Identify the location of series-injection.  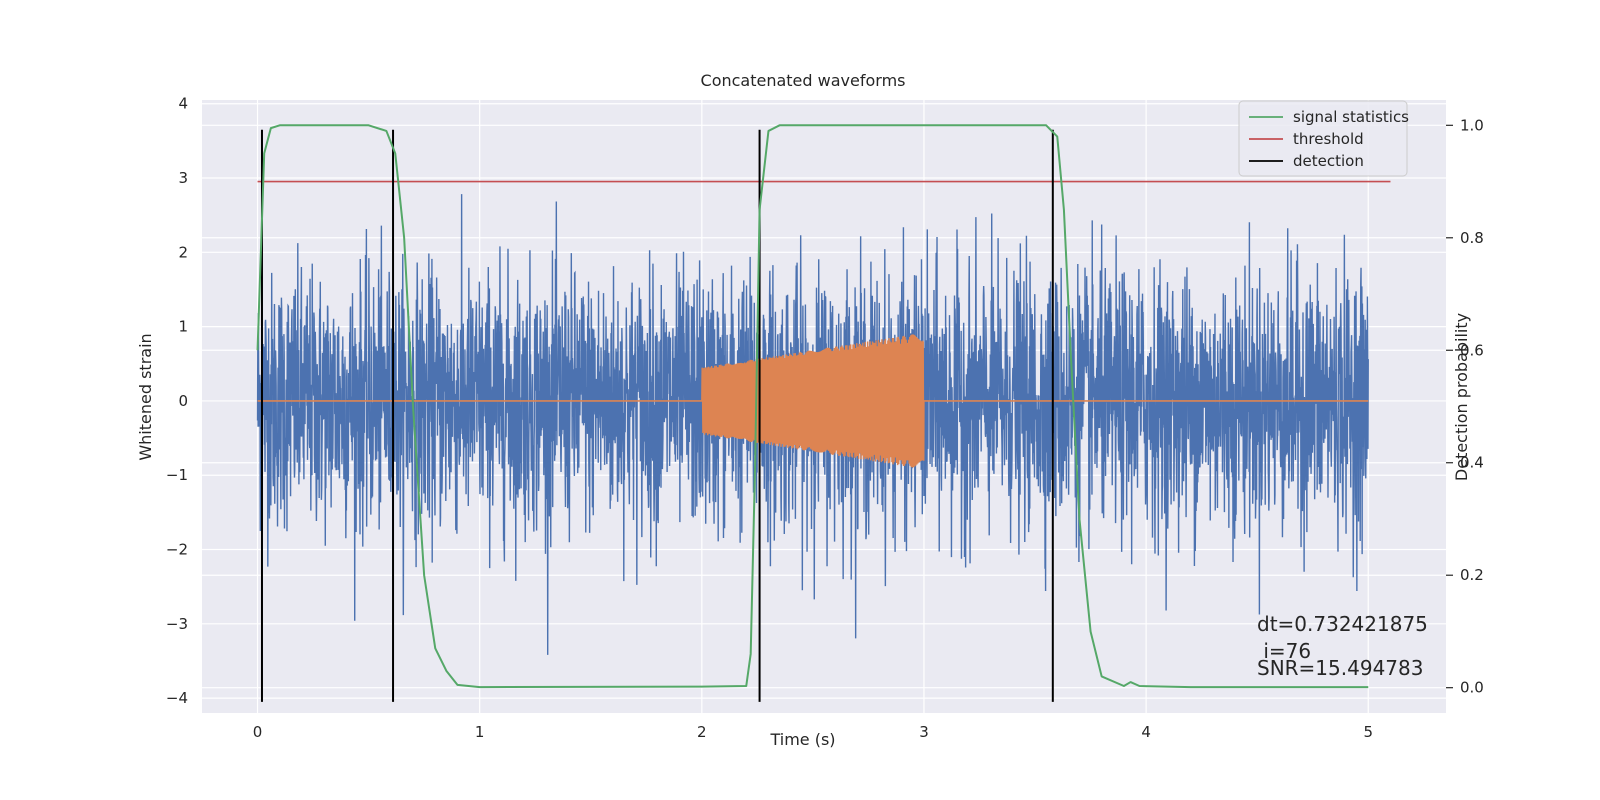
(813, 401).